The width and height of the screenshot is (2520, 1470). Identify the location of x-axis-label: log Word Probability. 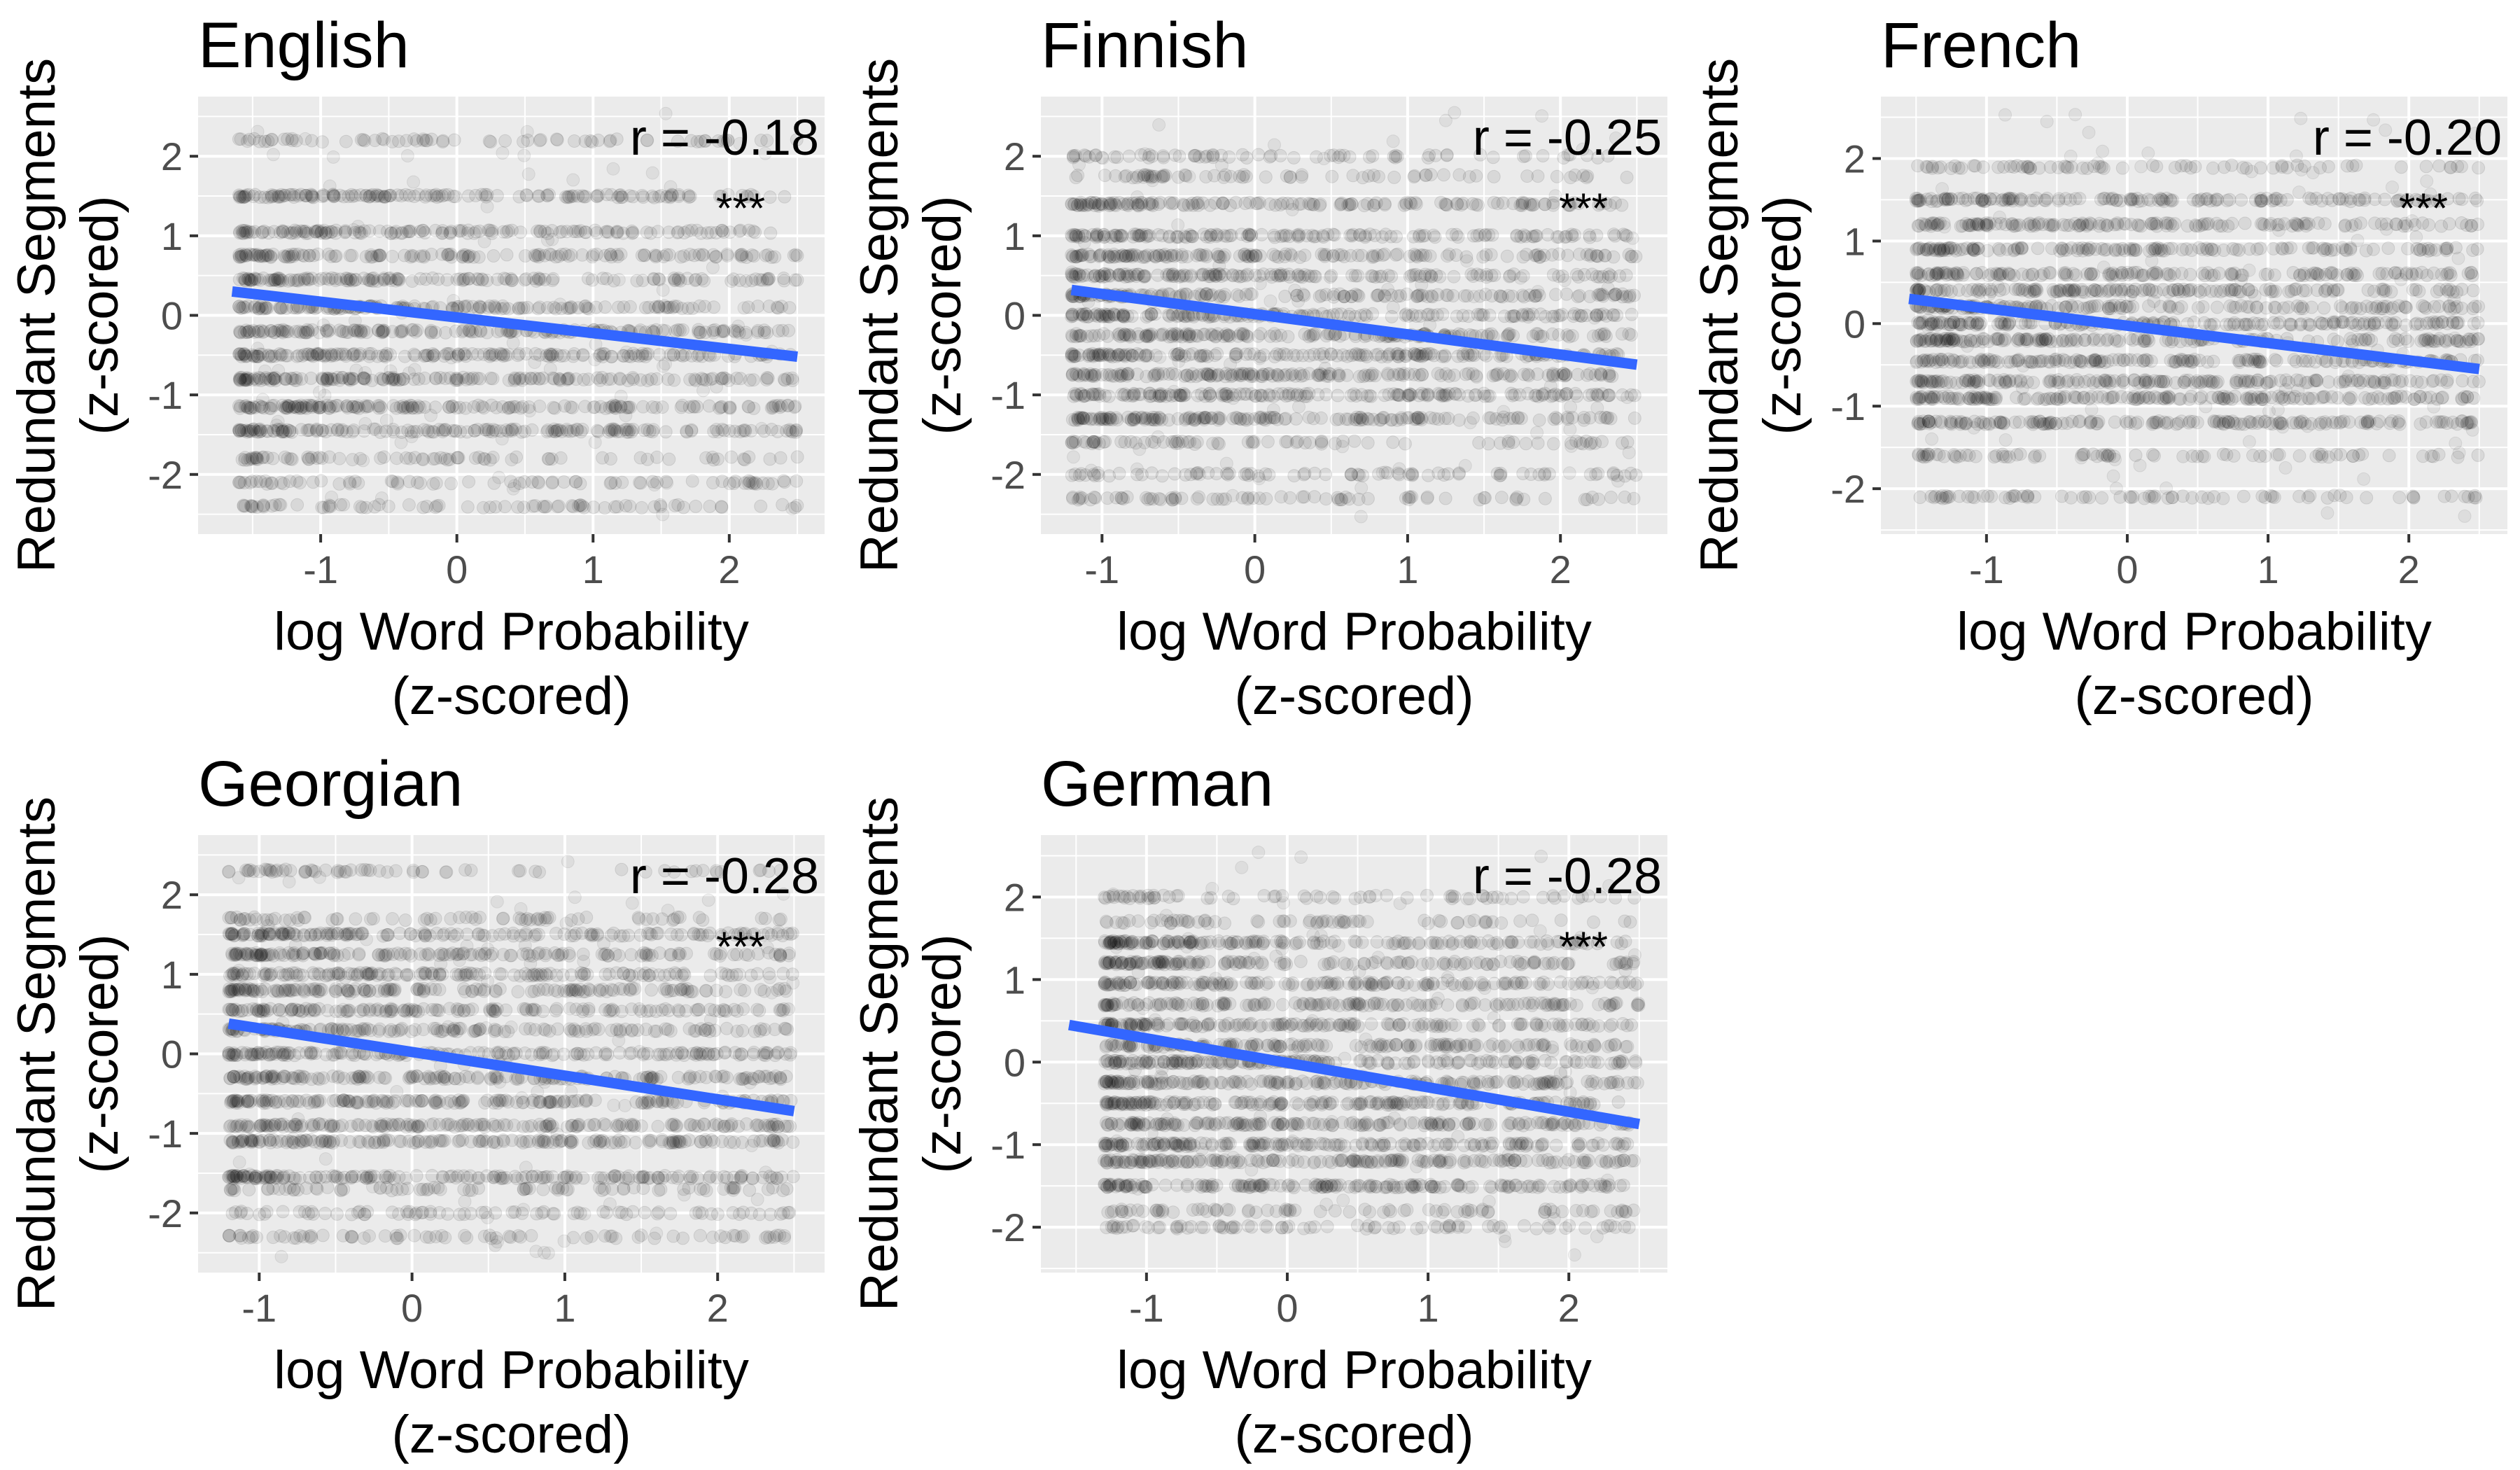
(511, 632).